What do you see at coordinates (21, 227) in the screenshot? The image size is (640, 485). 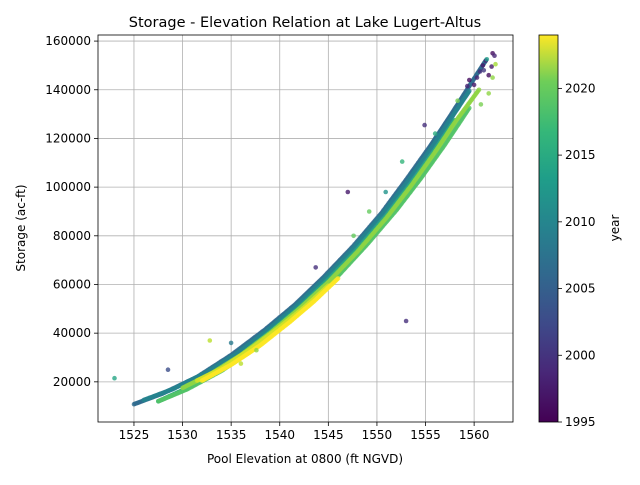 I see `y-axis-label: Storage (ac-ft)` at bounding box center [21, 227].